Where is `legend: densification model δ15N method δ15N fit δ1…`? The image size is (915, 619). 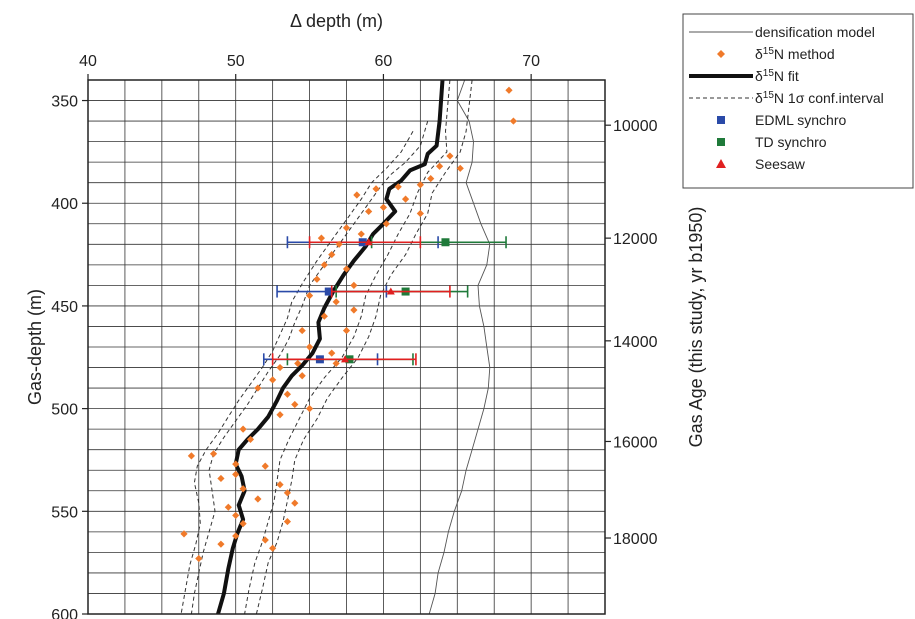 legend: densification model δ15N method δ15N fit δ1… is located at coordinates (798, 101).